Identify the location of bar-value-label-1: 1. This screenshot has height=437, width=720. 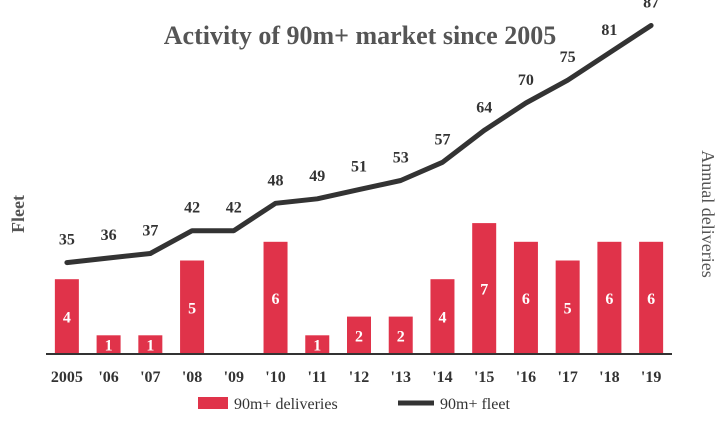
(109, 346).